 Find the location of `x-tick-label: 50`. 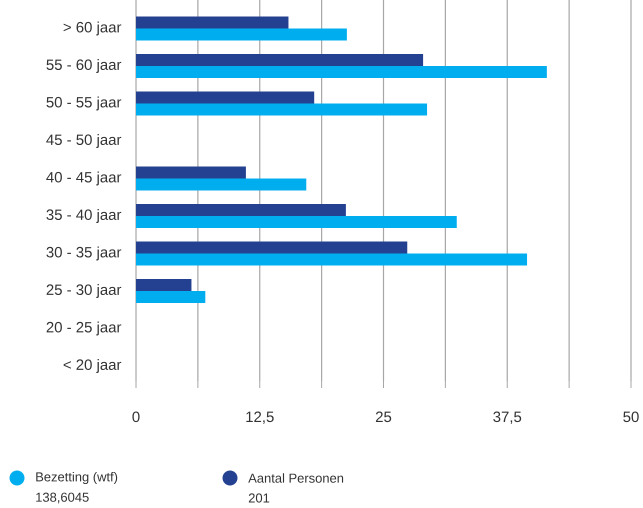

x-tick-label: 50 is located at coordinates (631, 417).